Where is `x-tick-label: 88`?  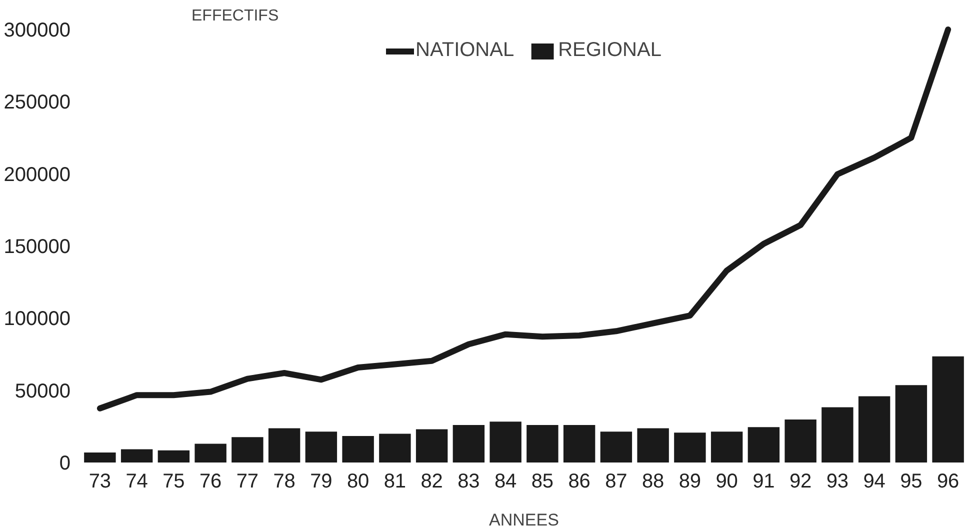 x-tick-label: 88 is located at coordinates (653, 481).